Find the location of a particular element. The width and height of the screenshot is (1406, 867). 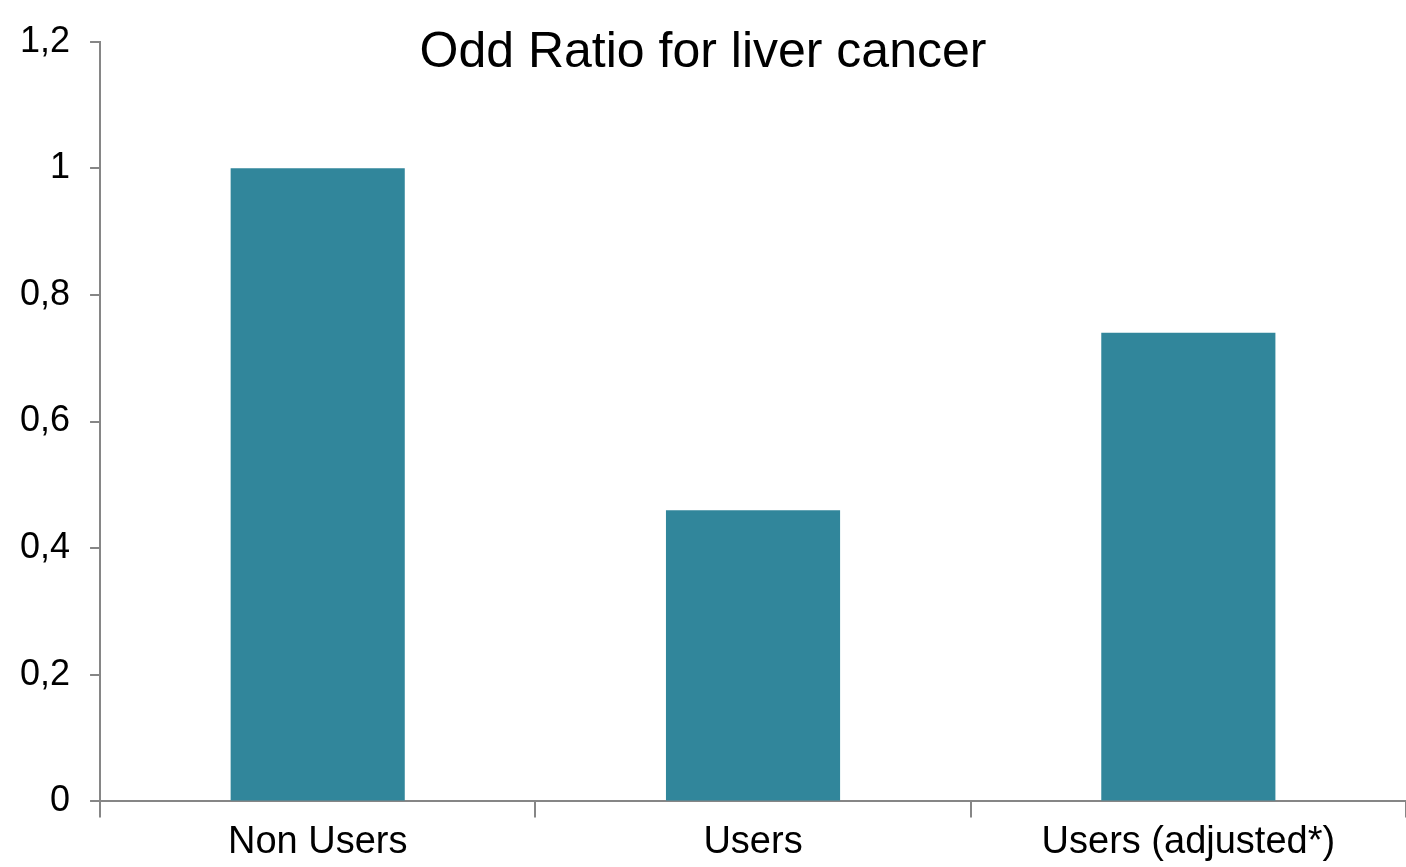

y-tick-label: 0,6 is located at coordinates (45, 419).